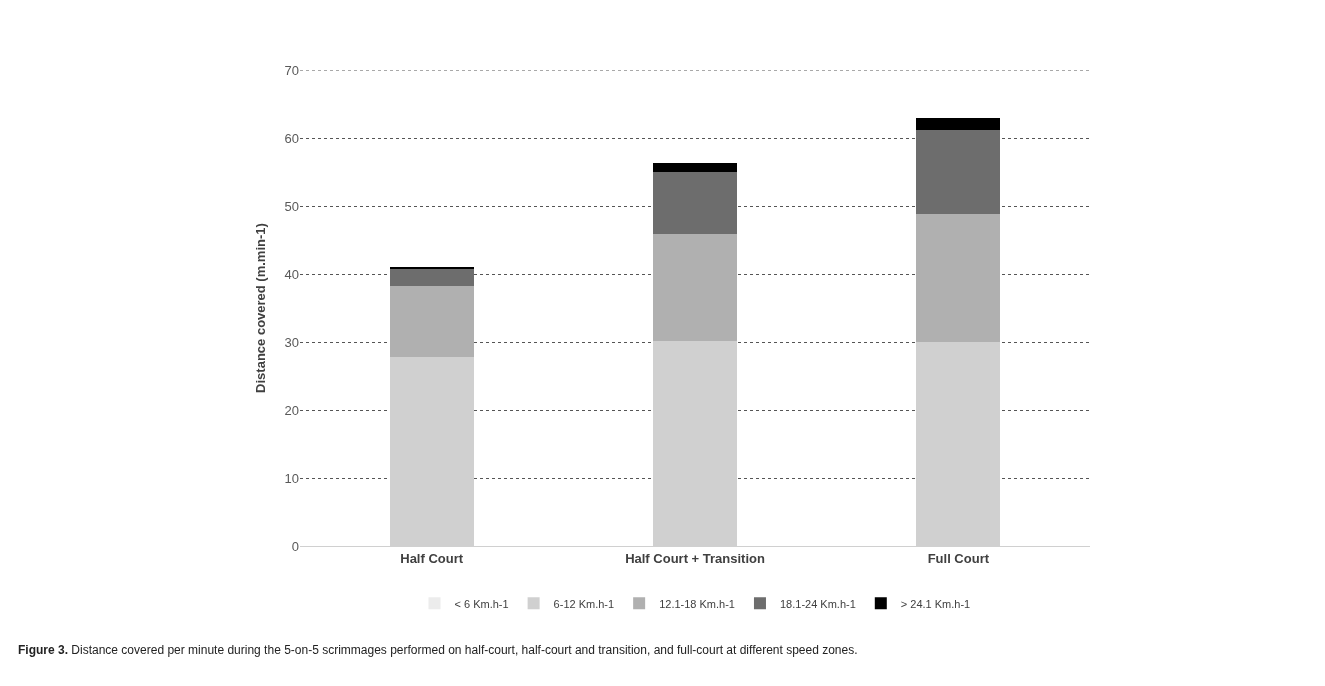 This screenshot has width=1325, height=686. Describe the element at coordinates (697, 603) in the screenshot. I see `legend-label: 12.1-18 Km.h-1` at that location.